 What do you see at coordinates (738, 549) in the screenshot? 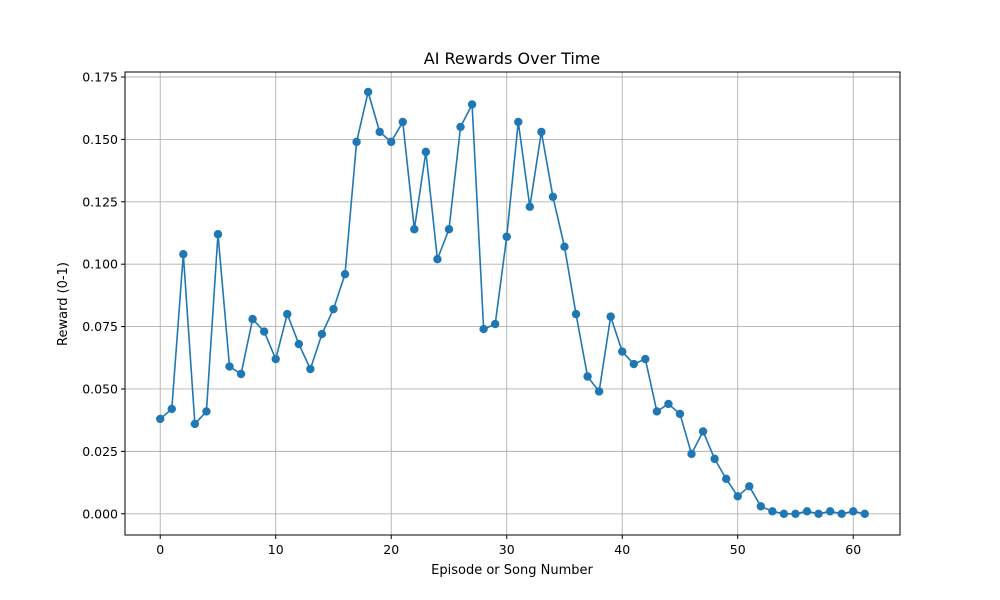
I see `x-tick-label: 50` at bounding box center [738, 549].